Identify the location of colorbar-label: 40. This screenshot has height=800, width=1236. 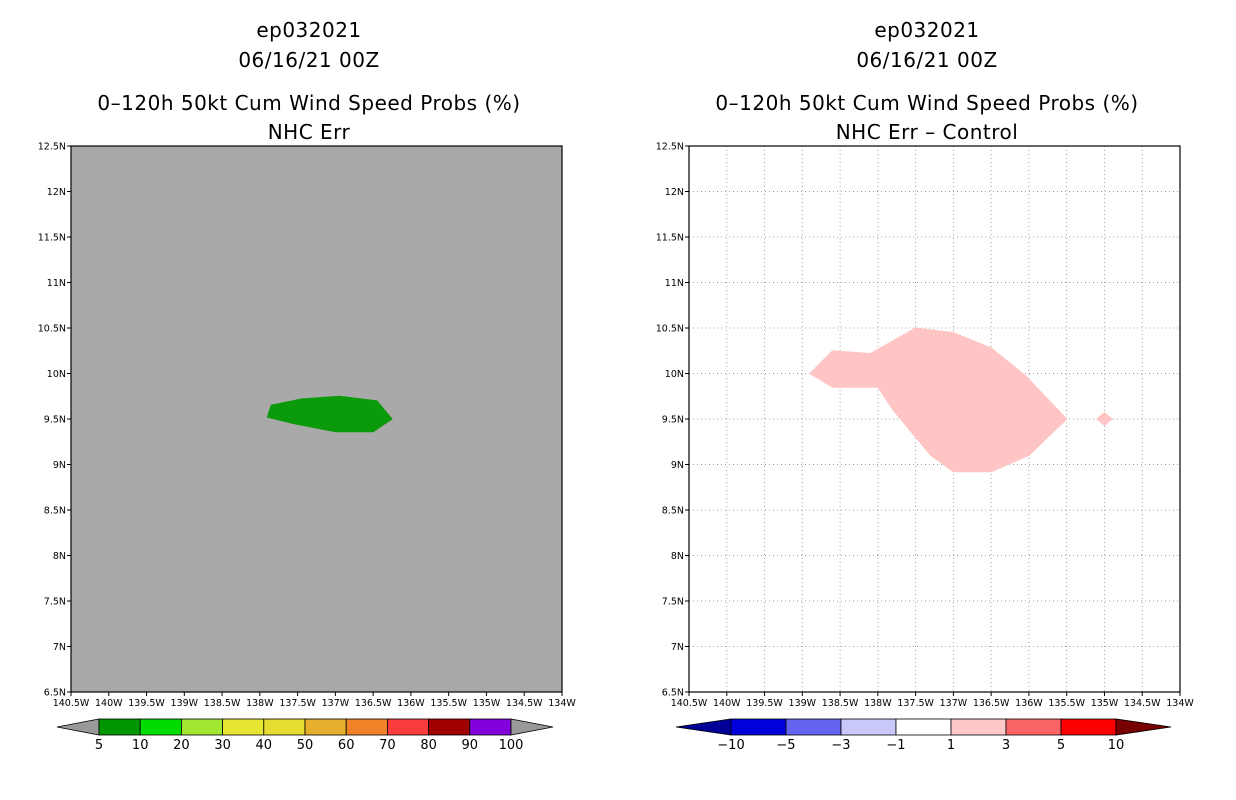
(264, 745).